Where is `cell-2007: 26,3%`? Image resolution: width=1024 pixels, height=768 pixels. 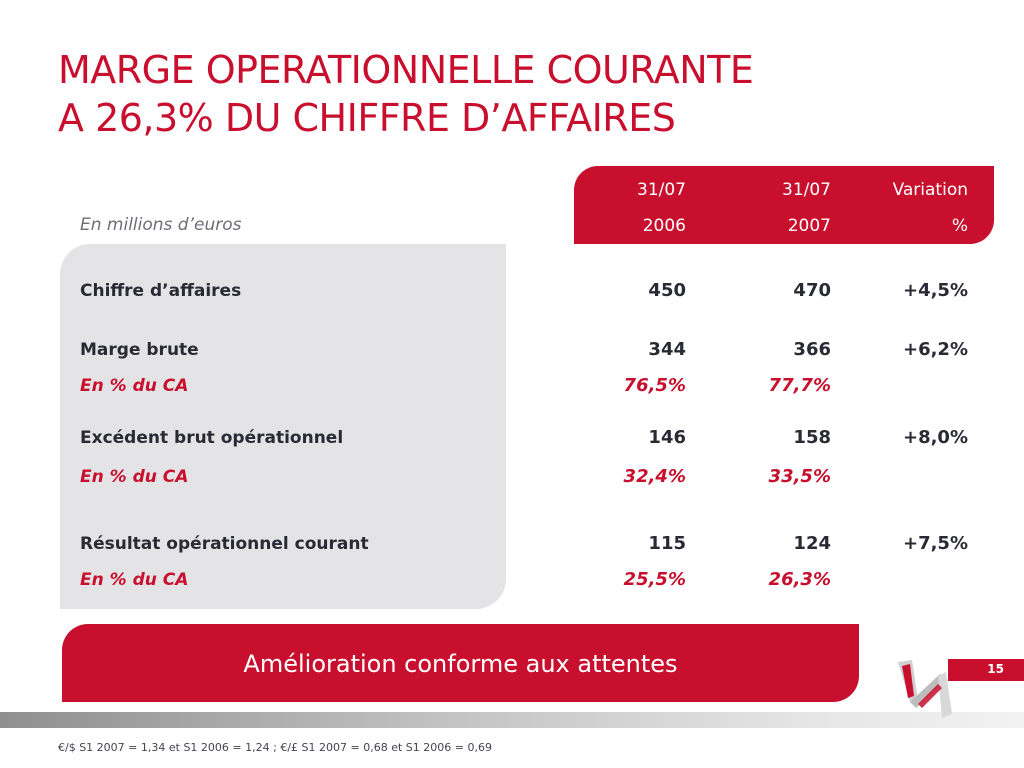 cell-2007: 26,3% is located at coordinates (799, 579).